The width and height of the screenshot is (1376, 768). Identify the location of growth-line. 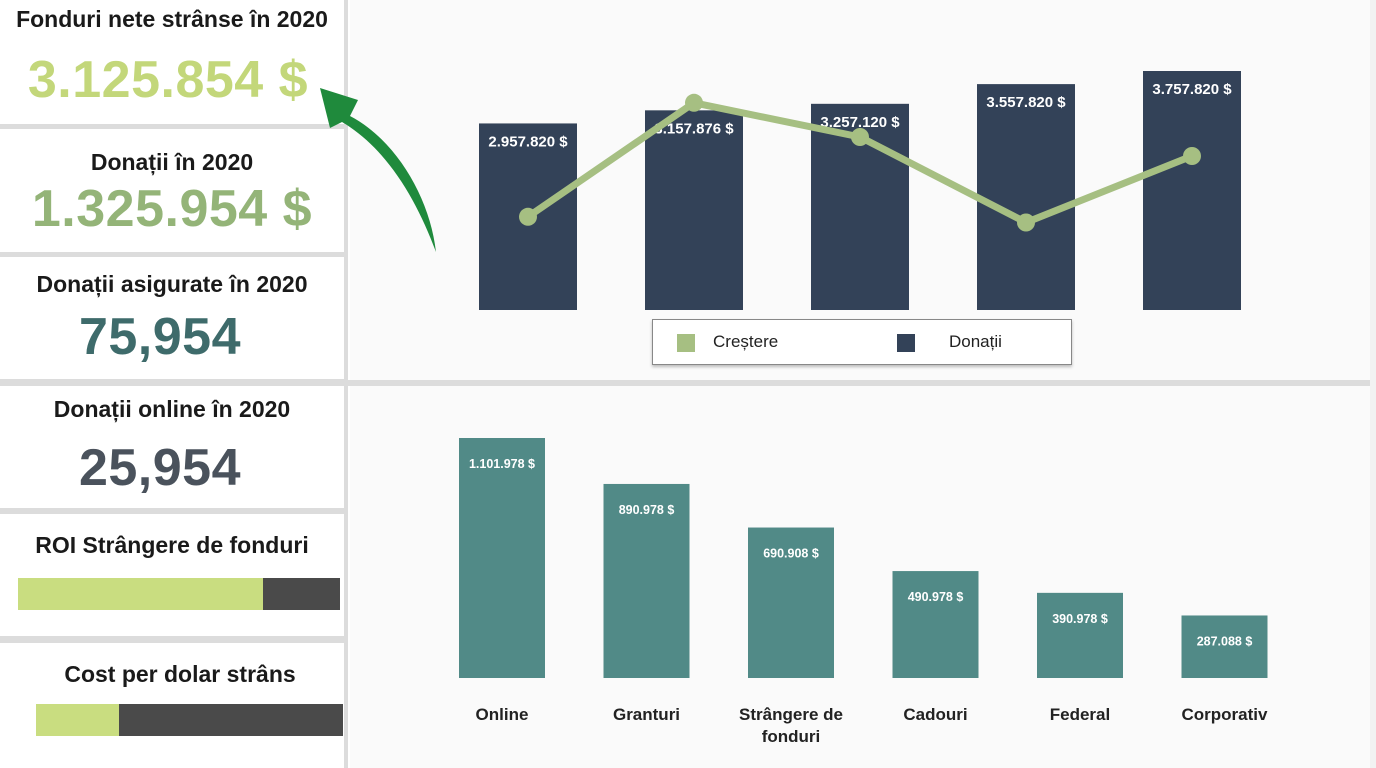
(860, 162).